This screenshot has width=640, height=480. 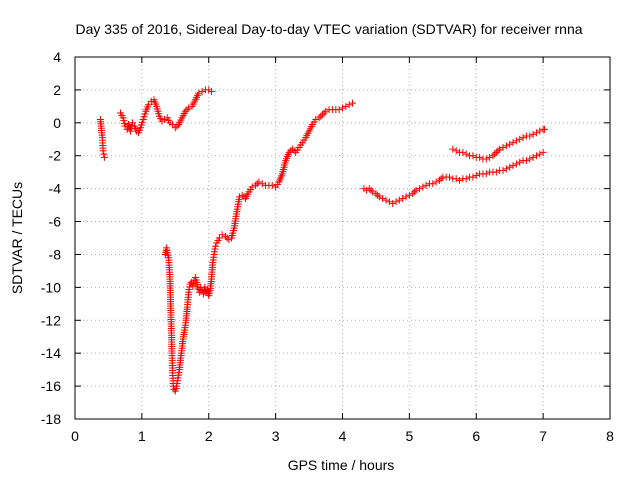 What do you see at coordinates (543, 436) in the screenshot?
I see `x-tick-label: 7` at bounding box center [543, 436].